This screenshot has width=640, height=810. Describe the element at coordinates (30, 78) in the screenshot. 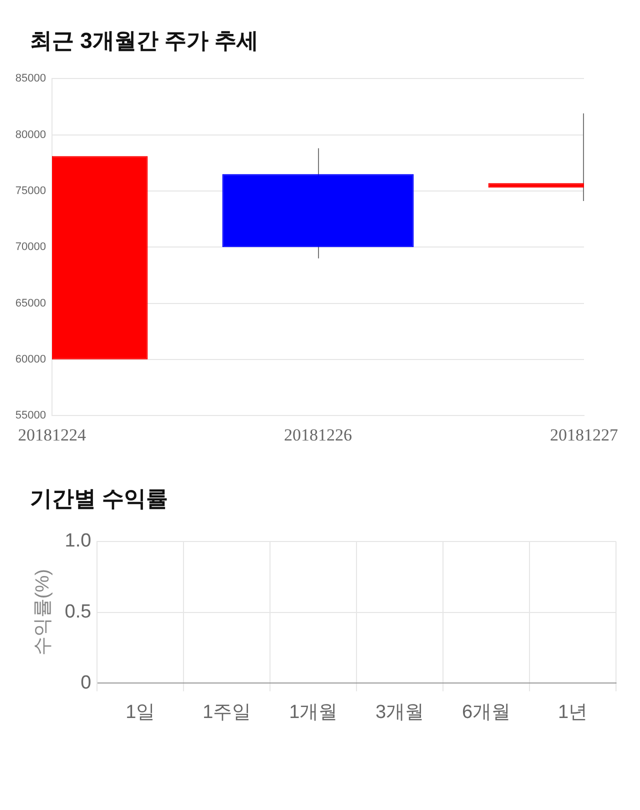

I see `y-tick-label: 85000` at that location.